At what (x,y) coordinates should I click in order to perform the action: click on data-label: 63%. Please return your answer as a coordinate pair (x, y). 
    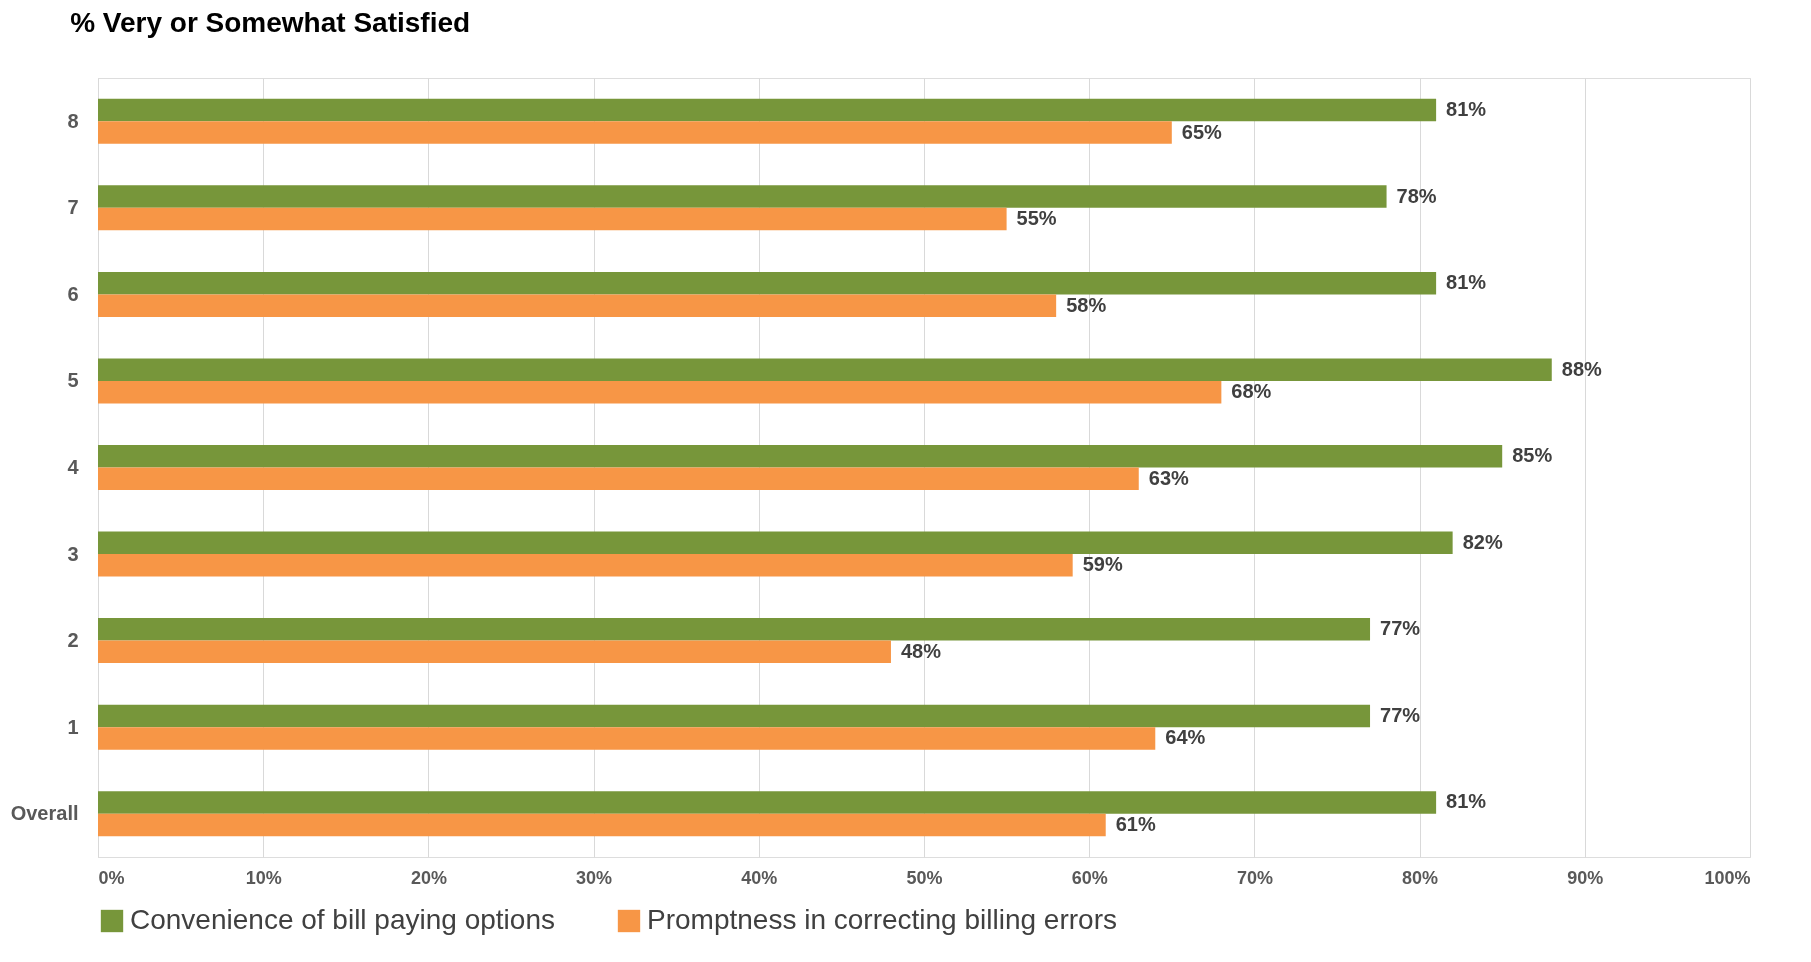
    Looking at the image, I should click on (1169, 477).